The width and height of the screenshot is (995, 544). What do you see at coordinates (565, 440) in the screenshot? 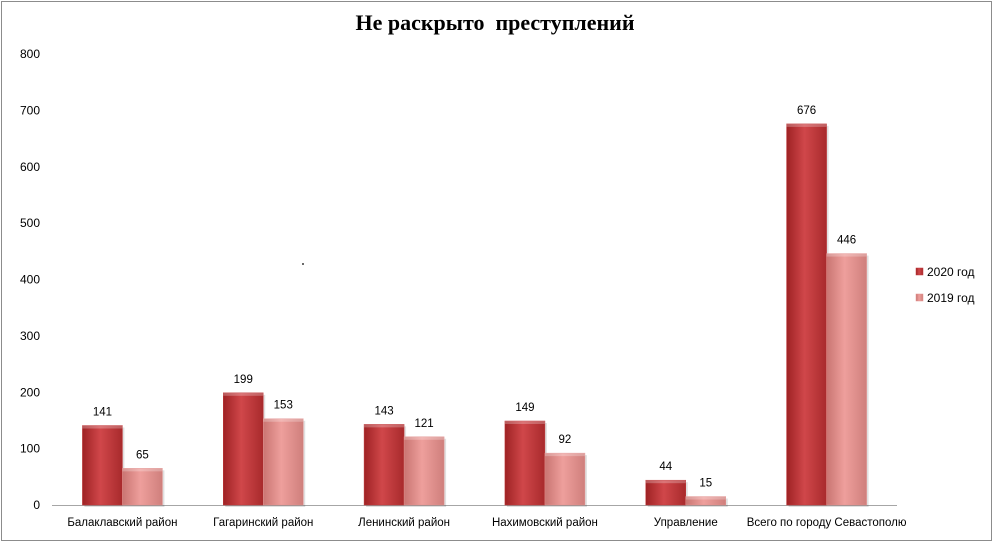
I see `data-label: 92` at bounding box center [565, 440].